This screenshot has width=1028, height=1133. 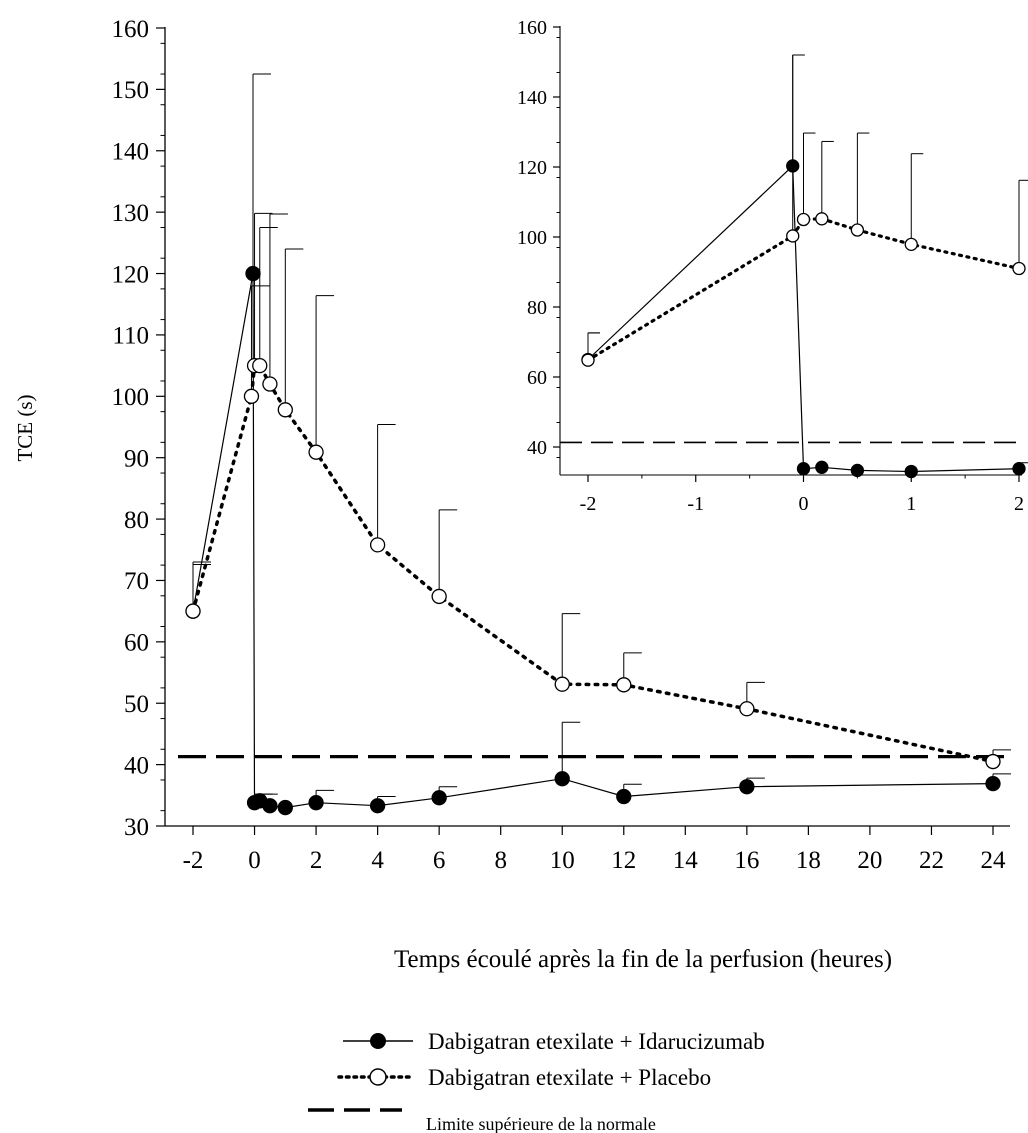 What do you see at coordinates (532, 168) in the screenshot?
I see `inset-y-tick-label: 120` at bounding box center [532, 168].